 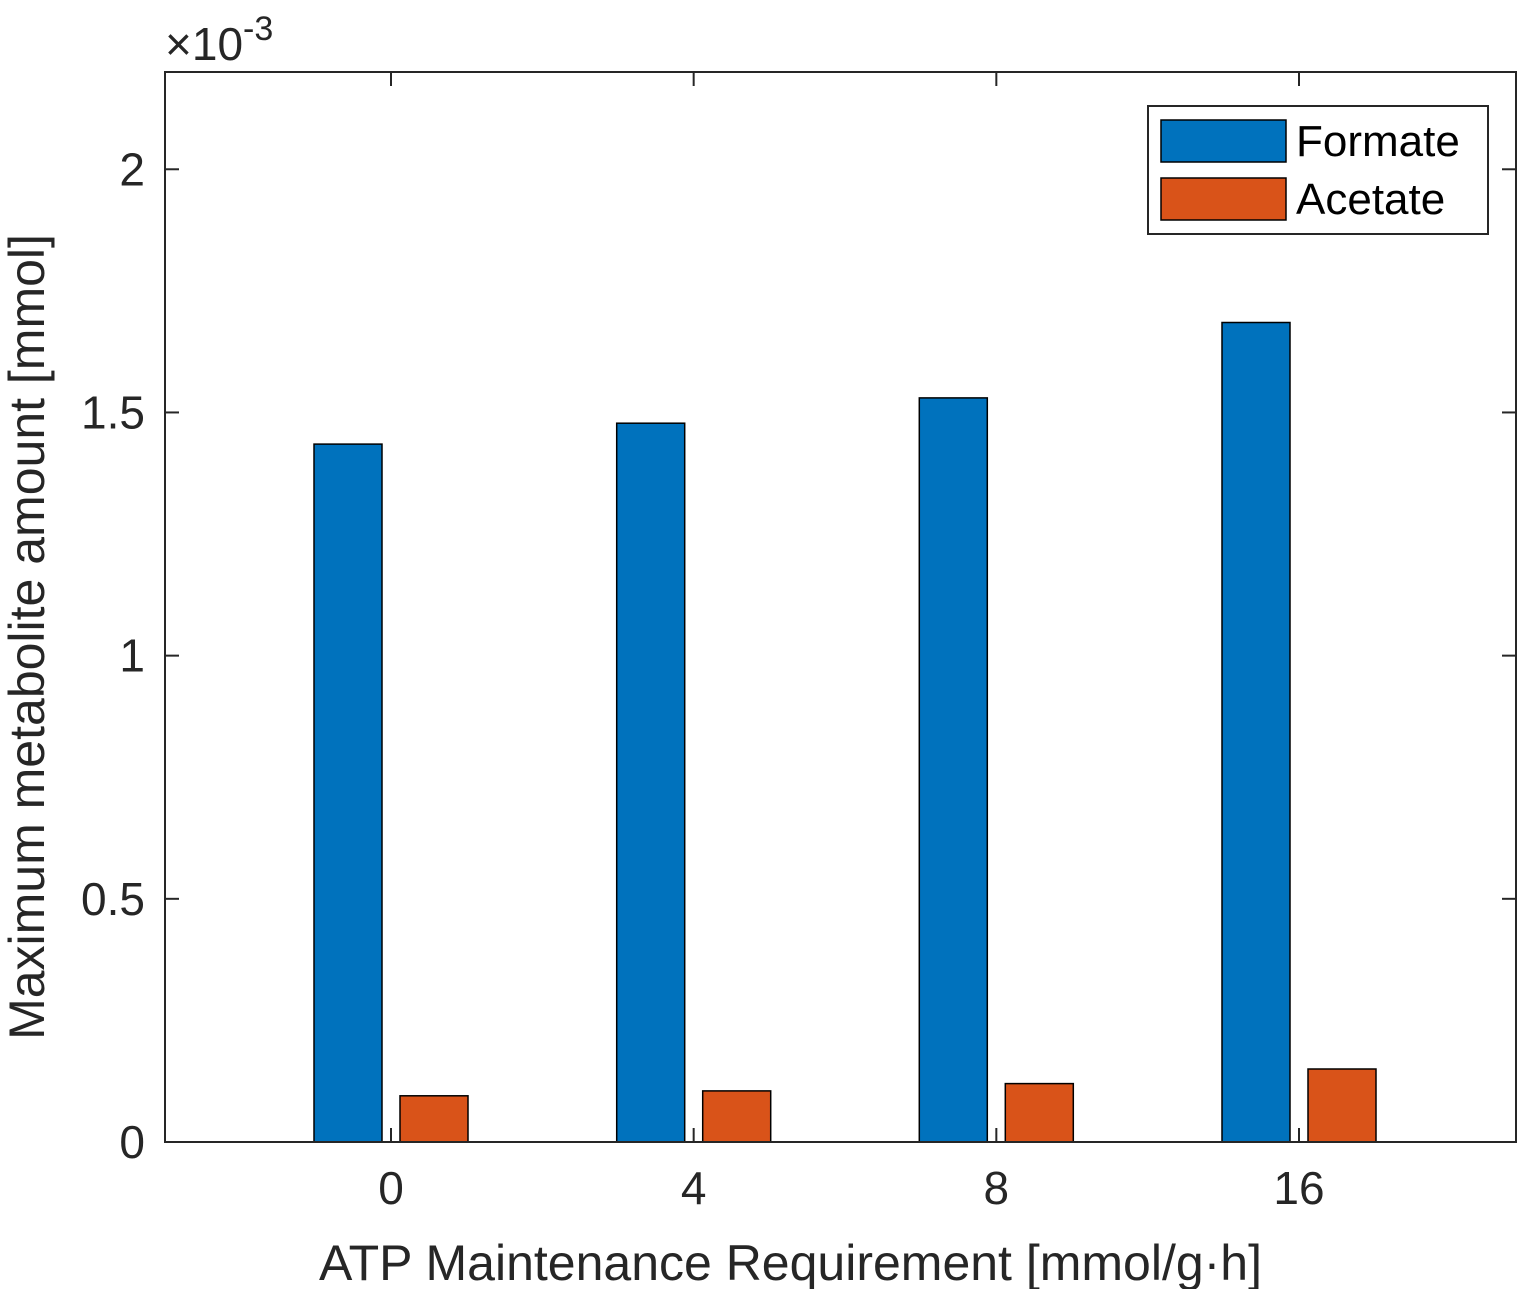 I want to click on y-axis-exponent-base: ×10, so click(x=204, y=44).